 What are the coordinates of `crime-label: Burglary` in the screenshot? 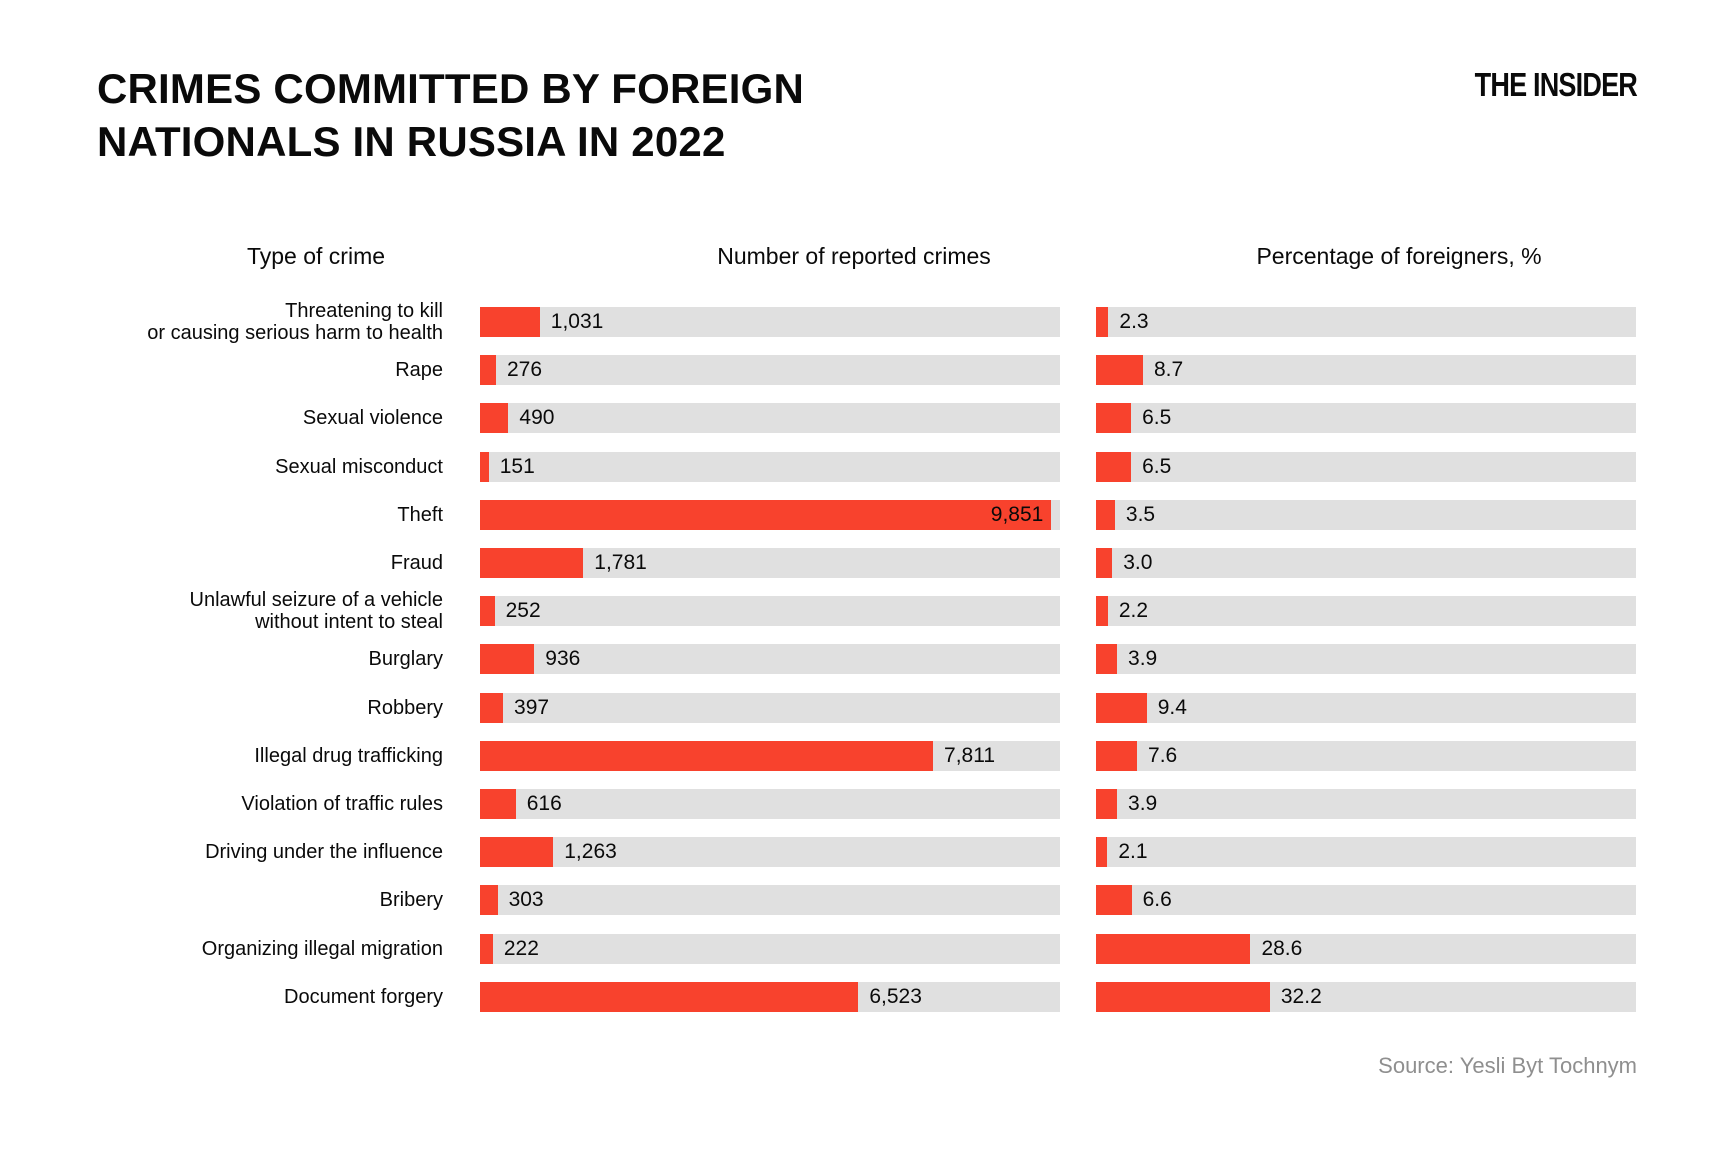 It's located at (405, 659).